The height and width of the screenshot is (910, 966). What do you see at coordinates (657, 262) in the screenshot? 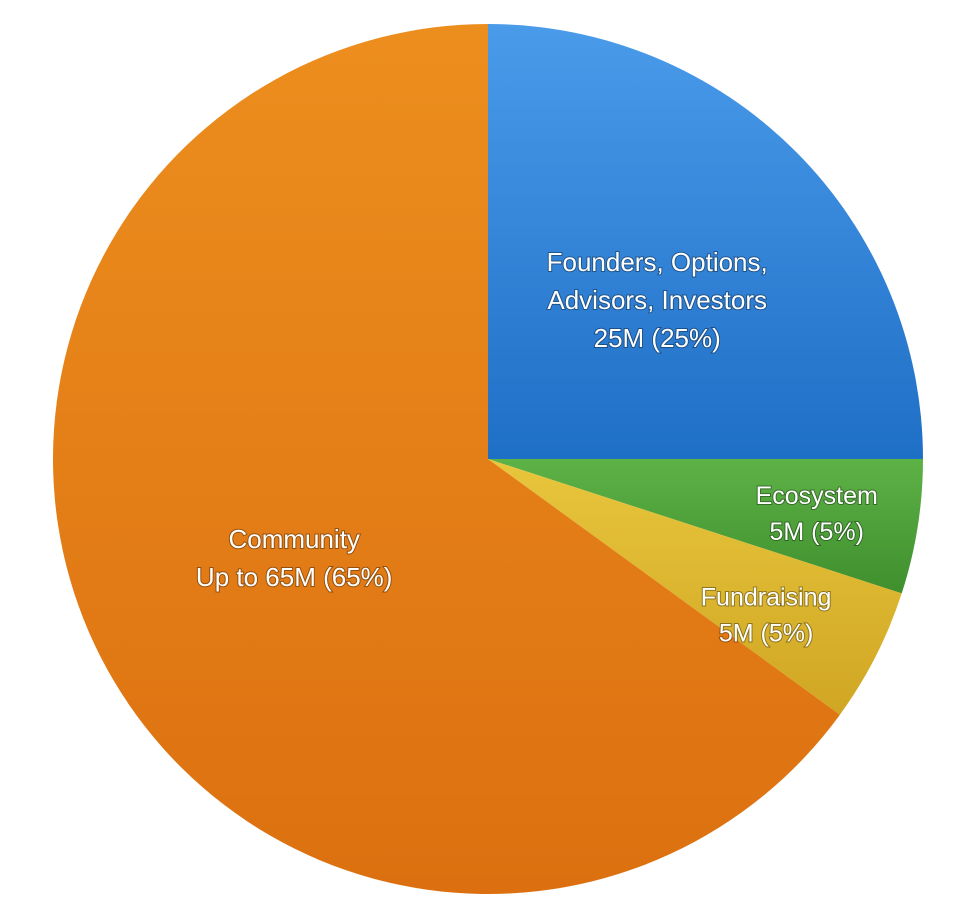
I see `slice-label-line: Founders, Options,` at bounding box center [657, 262].